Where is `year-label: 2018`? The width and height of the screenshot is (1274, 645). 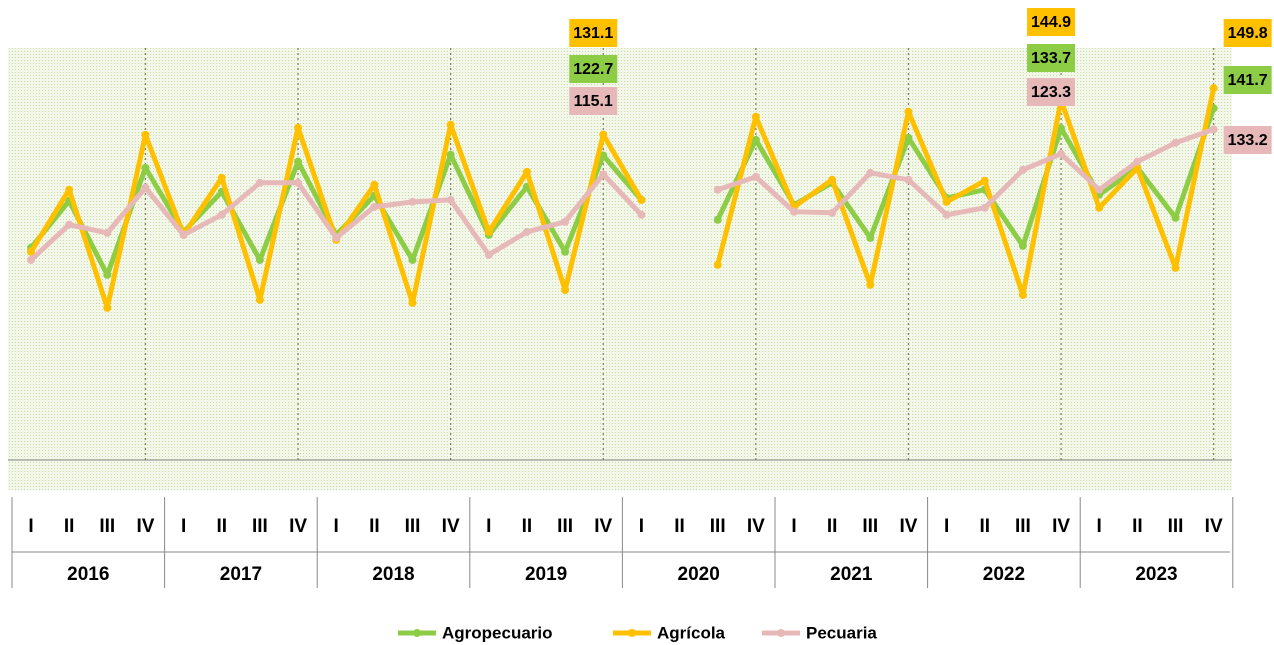 year-label: 2018 is located at coordinates (393, 574).